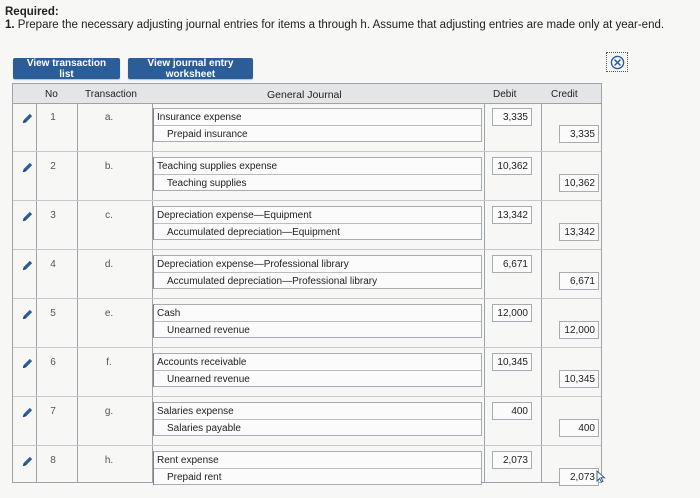  Describe the element at coordinates (579, 379) in the screenshot. I see `credit-amount: 10,345` at that location.